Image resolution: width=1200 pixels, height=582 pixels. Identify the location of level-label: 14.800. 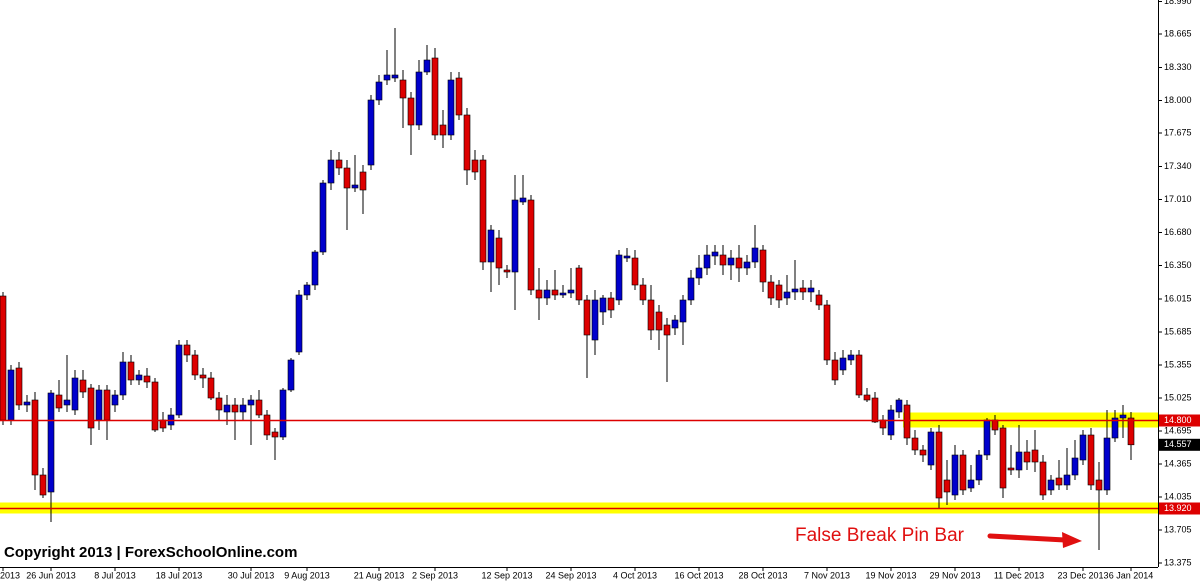
(1178, 420).